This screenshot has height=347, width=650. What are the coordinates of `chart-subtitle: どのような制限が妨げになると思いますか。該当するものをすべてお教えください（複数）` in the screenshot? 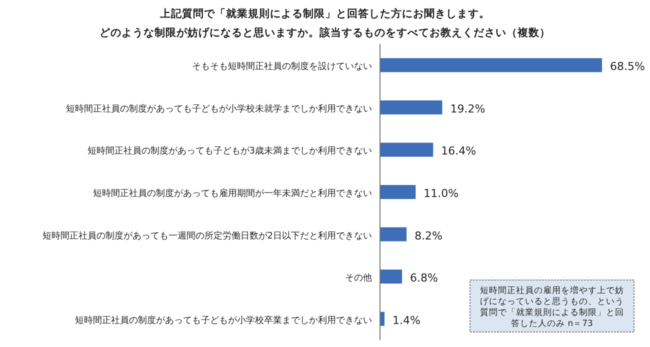 It's located at (325, 32).